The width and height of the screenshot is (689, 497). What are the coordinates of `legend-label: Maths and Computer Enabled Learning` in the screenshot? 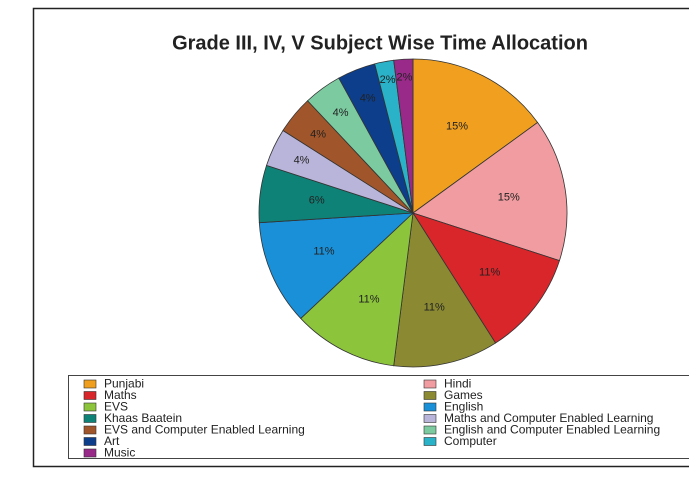 It's located at (548, 418).